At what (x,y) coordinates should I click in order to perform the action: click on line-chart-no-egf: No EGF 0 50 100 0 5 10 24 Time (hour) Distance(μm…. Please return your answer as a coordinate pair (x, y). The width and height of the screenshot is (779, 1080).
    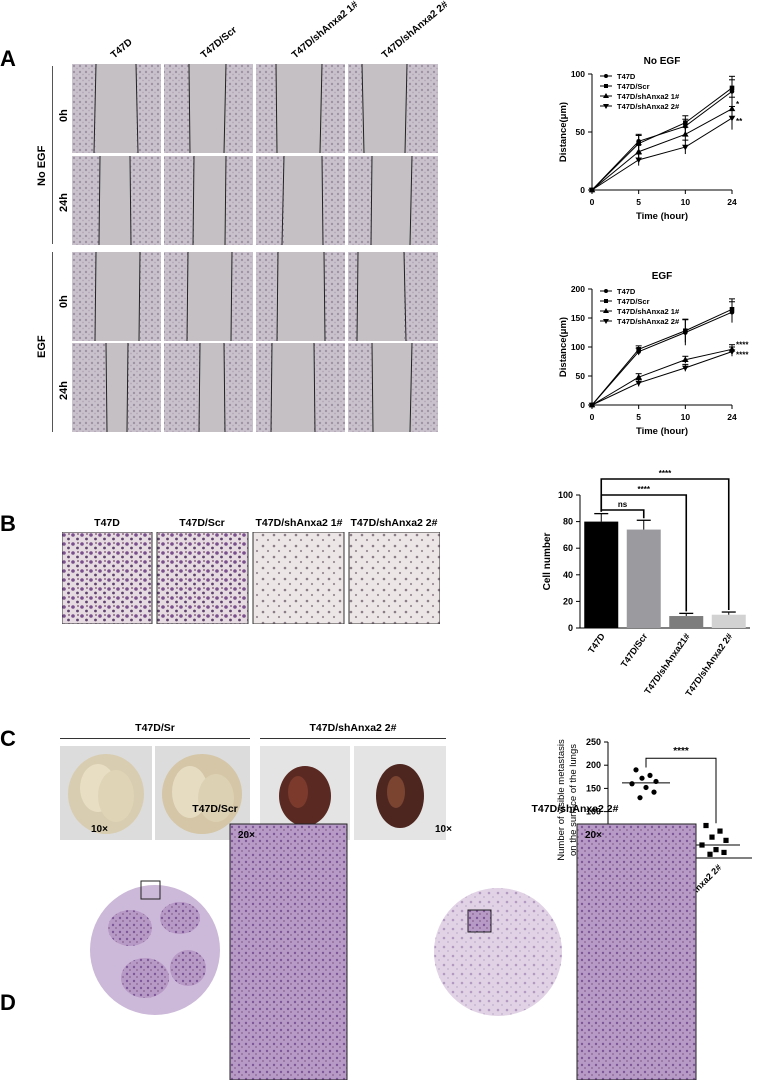
    Looking at the image, I should click on (650, 139).